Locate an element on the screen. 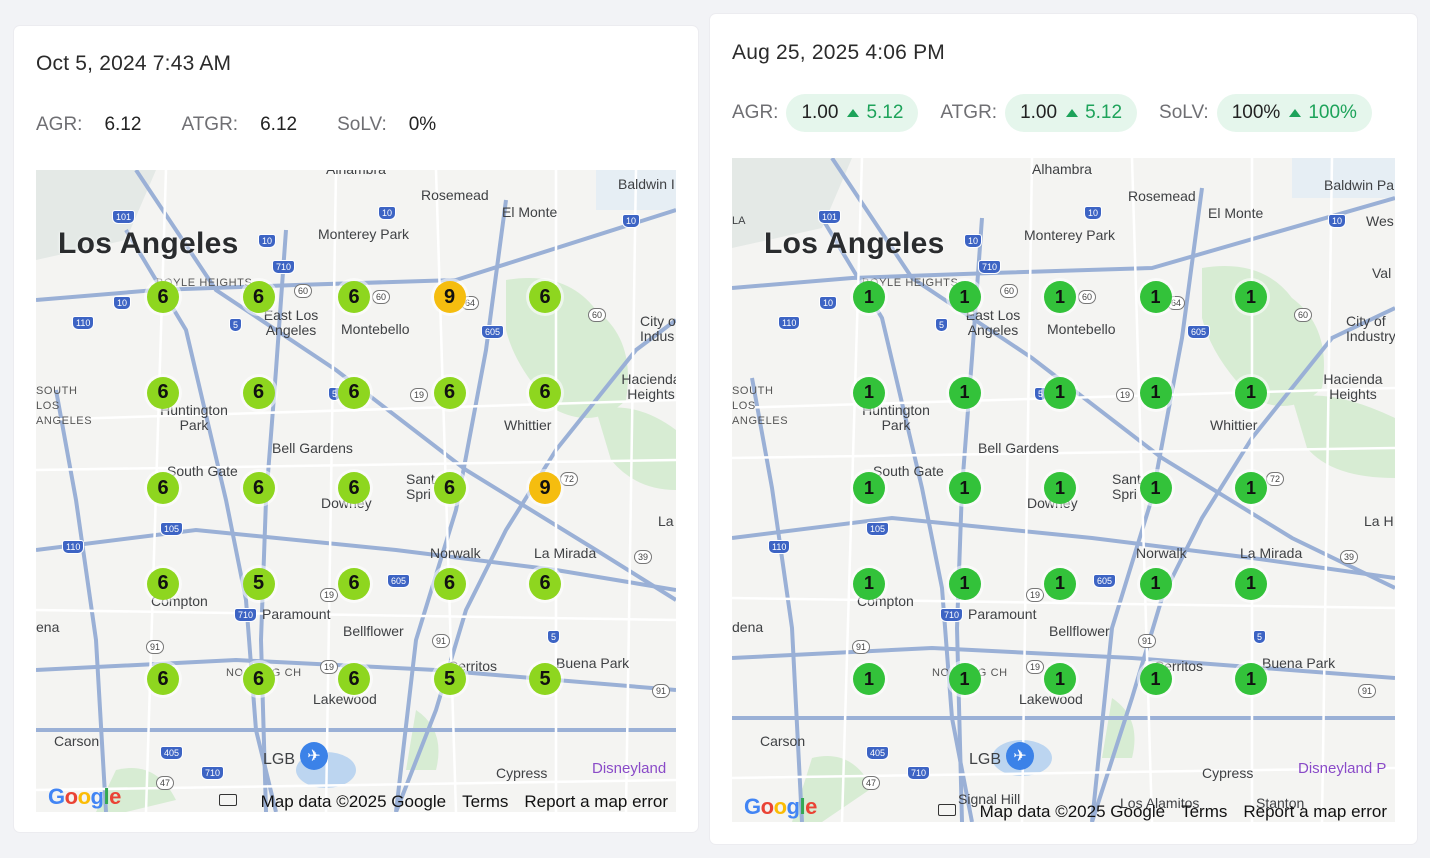 Image resolution: width=1430 pixels, height=858 pixels. place-cypress: Cypress is located at coordinates (1228, 773).